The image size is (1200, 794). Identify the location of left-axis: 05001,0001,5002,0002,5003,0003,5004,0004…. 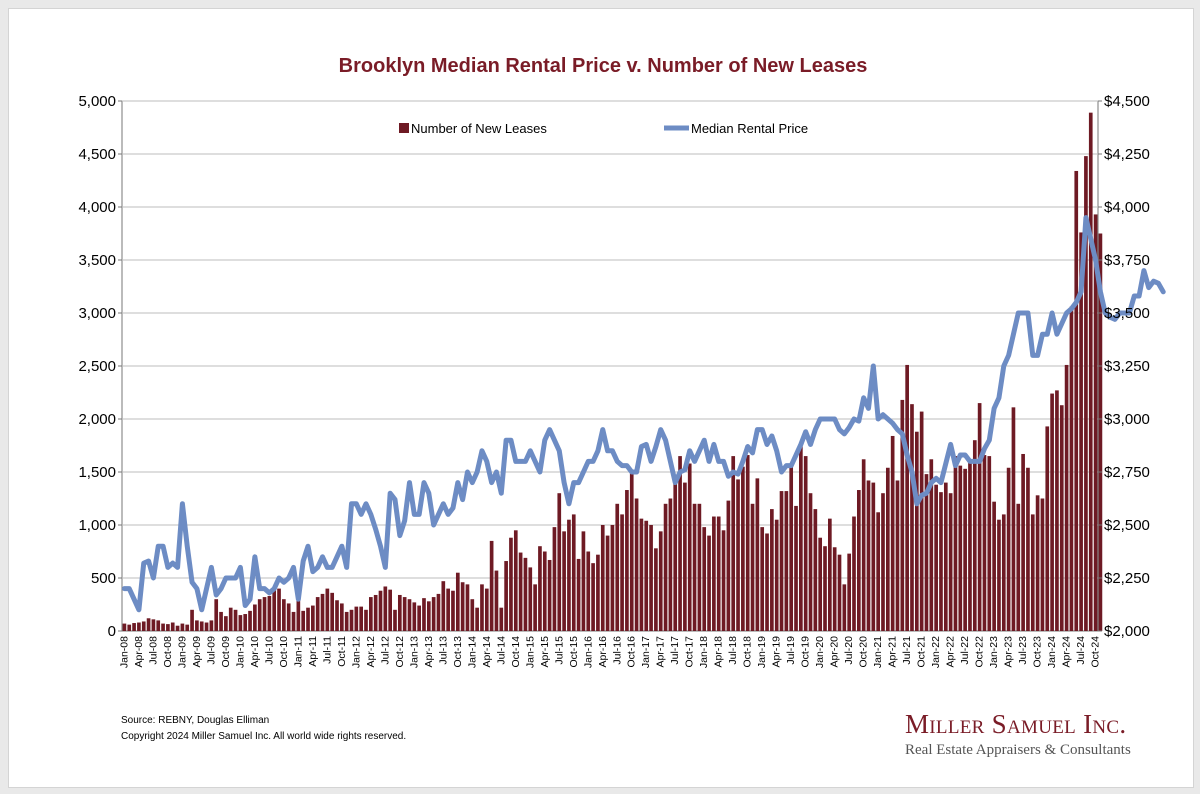
(100, 366).